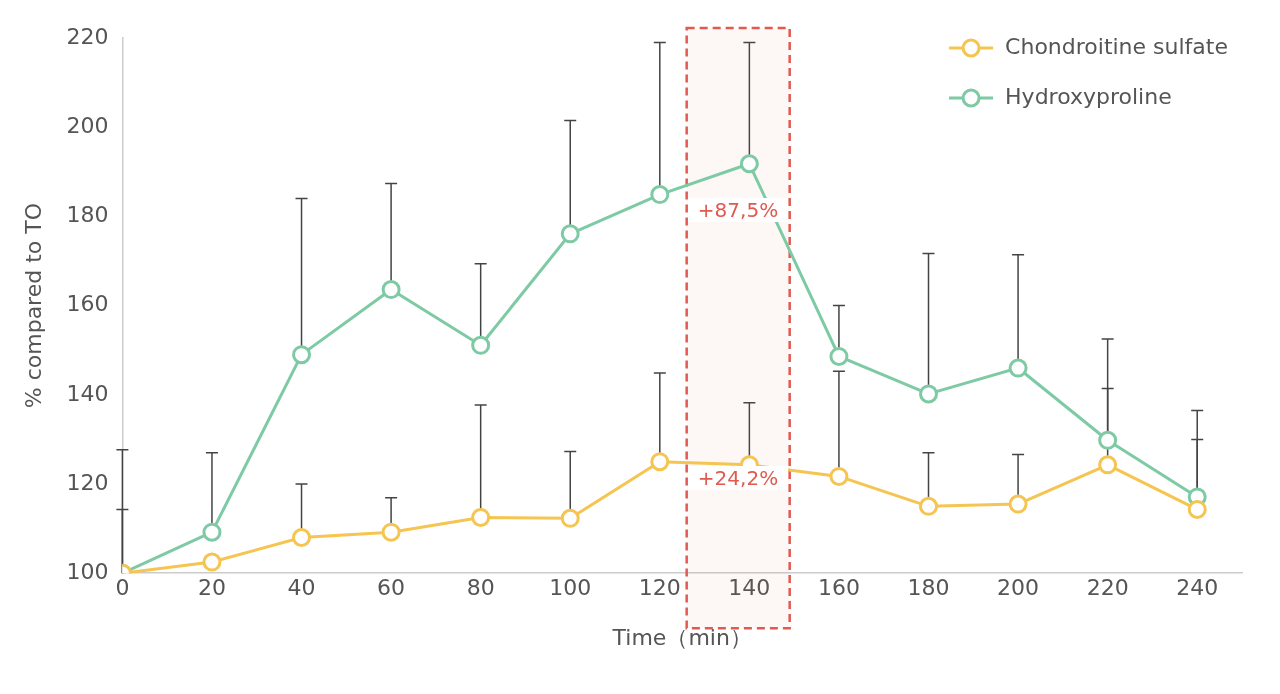 The height and width of the screenshot is (694, 1280). Describe the element at coordinates (1018, 588) in the screenshot. I see `x-tick-label: 200` at that location.